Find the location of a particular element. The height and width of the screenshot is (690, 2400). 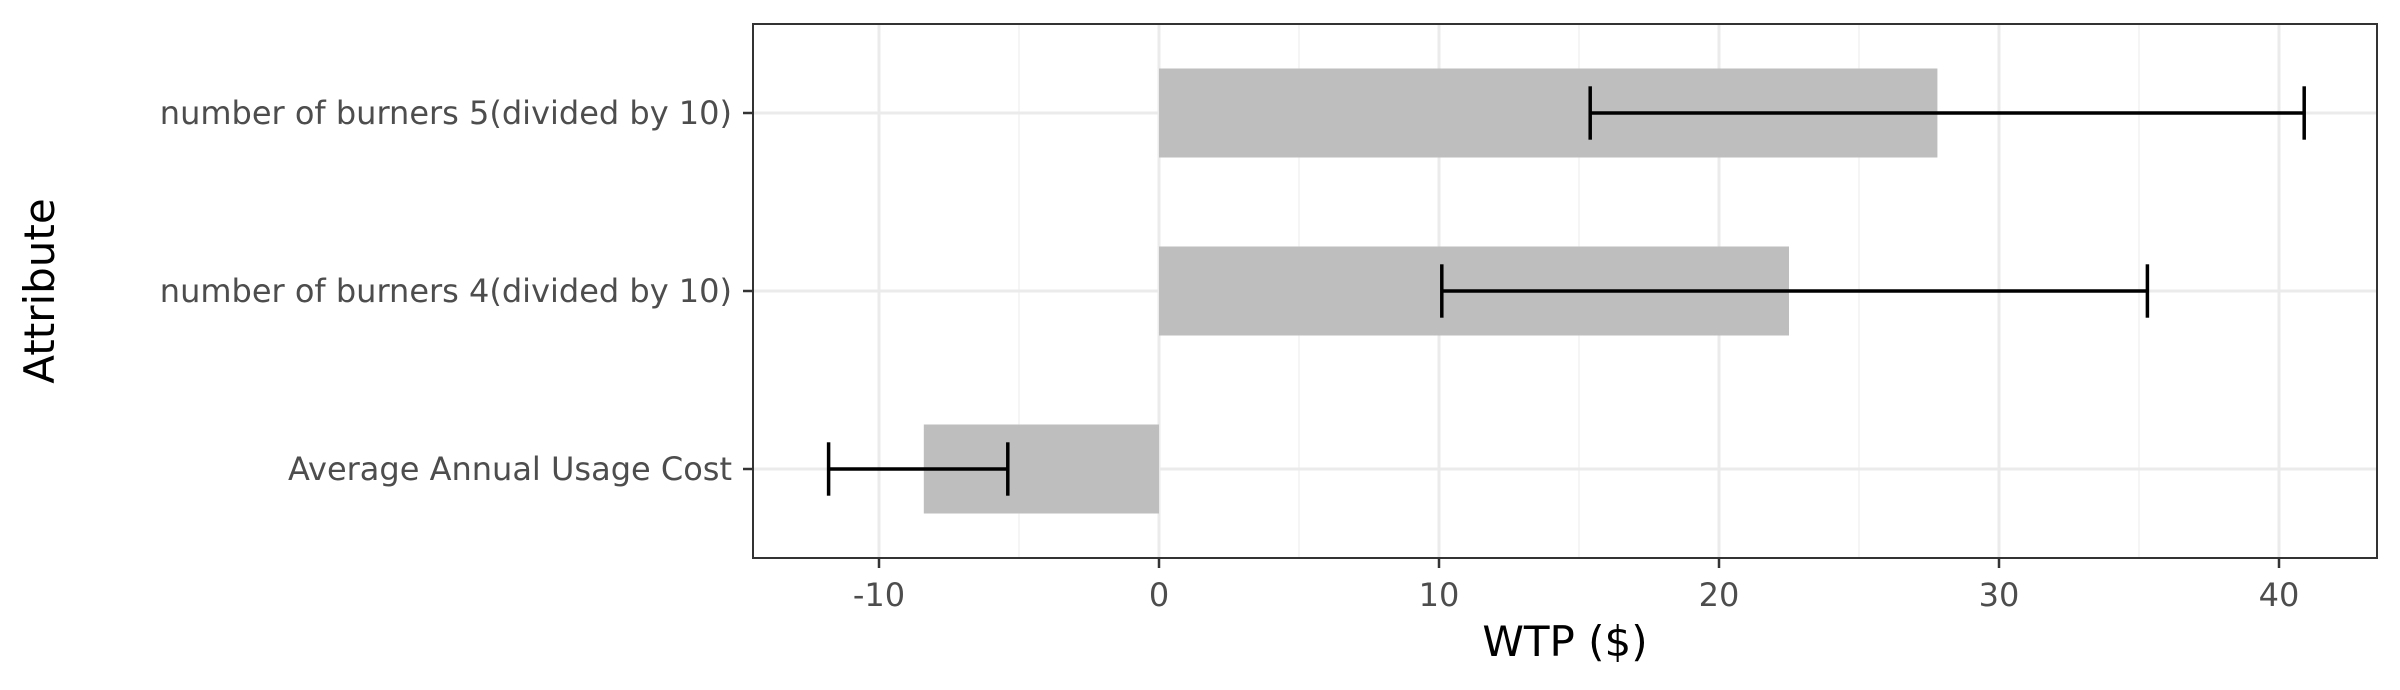

y-tick-label: number of burners 4(divided by 10) is located at coordinates (446, 291).